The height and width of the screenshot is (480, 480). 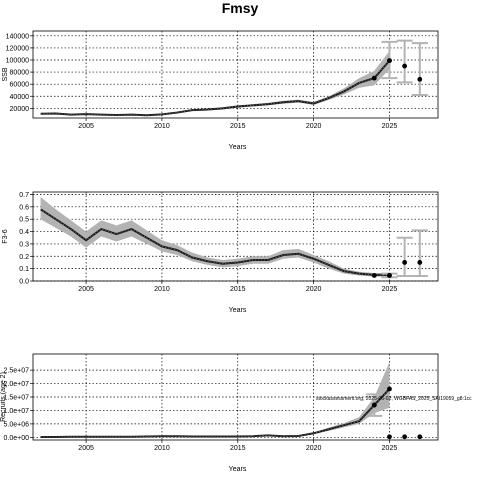 I want to click on y-tick-label: 20000, so click(x=20, y=109).